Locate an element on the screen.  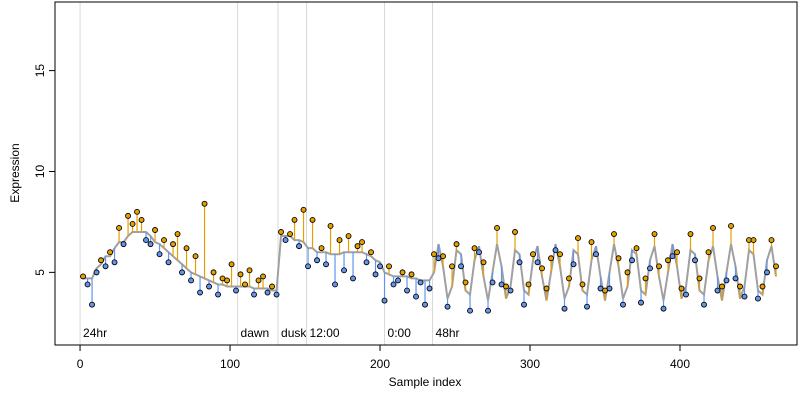
event-label: dawn is located at coordinates (255, 333).